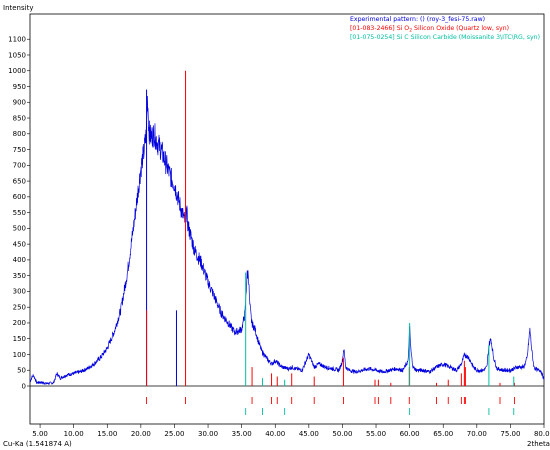 The image size is (550, 450). I want to click on x-tick-label: 80.00, so click(542, 434).